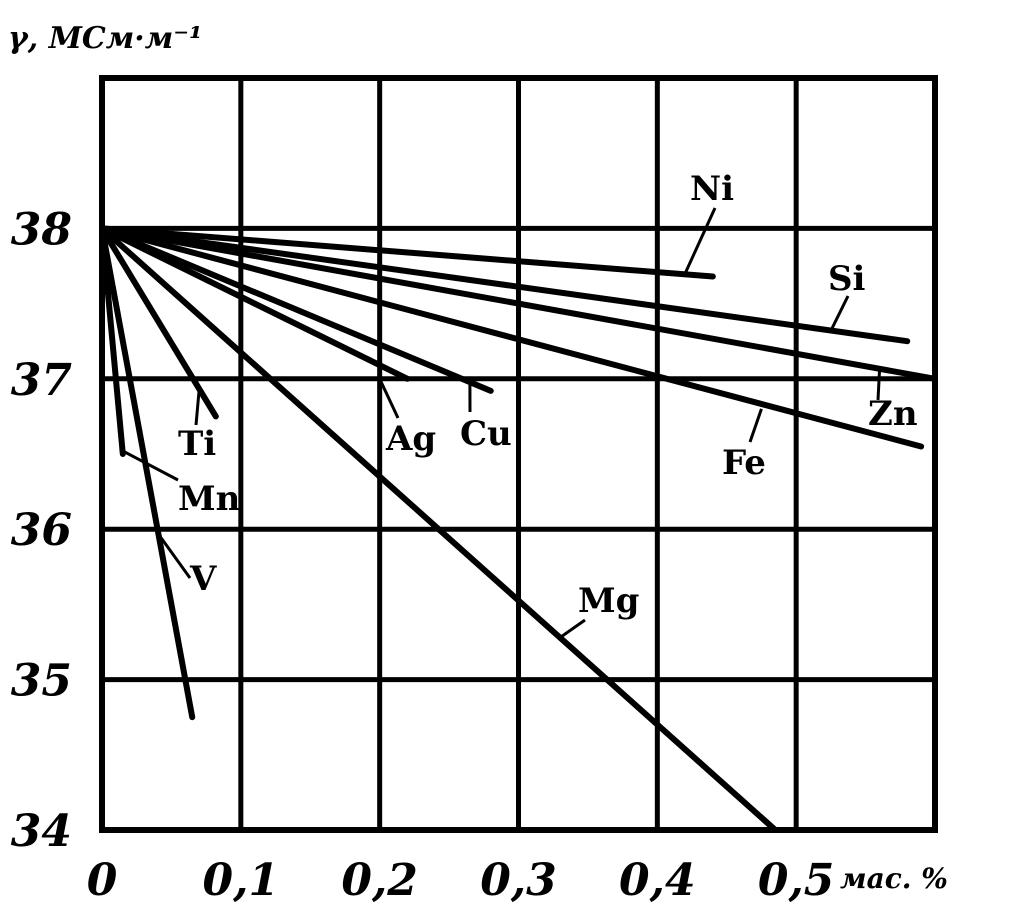  Describe the element at coordinates (700, 241) in the screenshot. I see `leader-ni` at that location.